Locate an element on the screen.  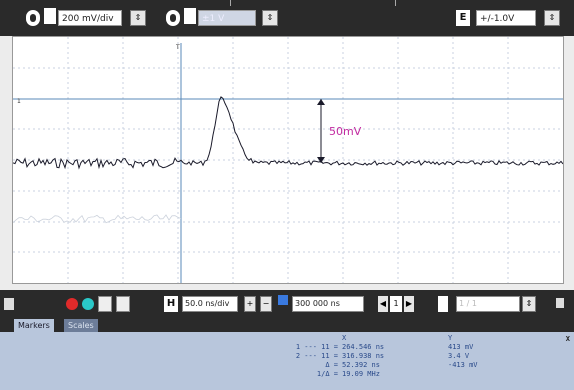
trigger-range-spinner: ⇕ is located at coordinates (552, 18).